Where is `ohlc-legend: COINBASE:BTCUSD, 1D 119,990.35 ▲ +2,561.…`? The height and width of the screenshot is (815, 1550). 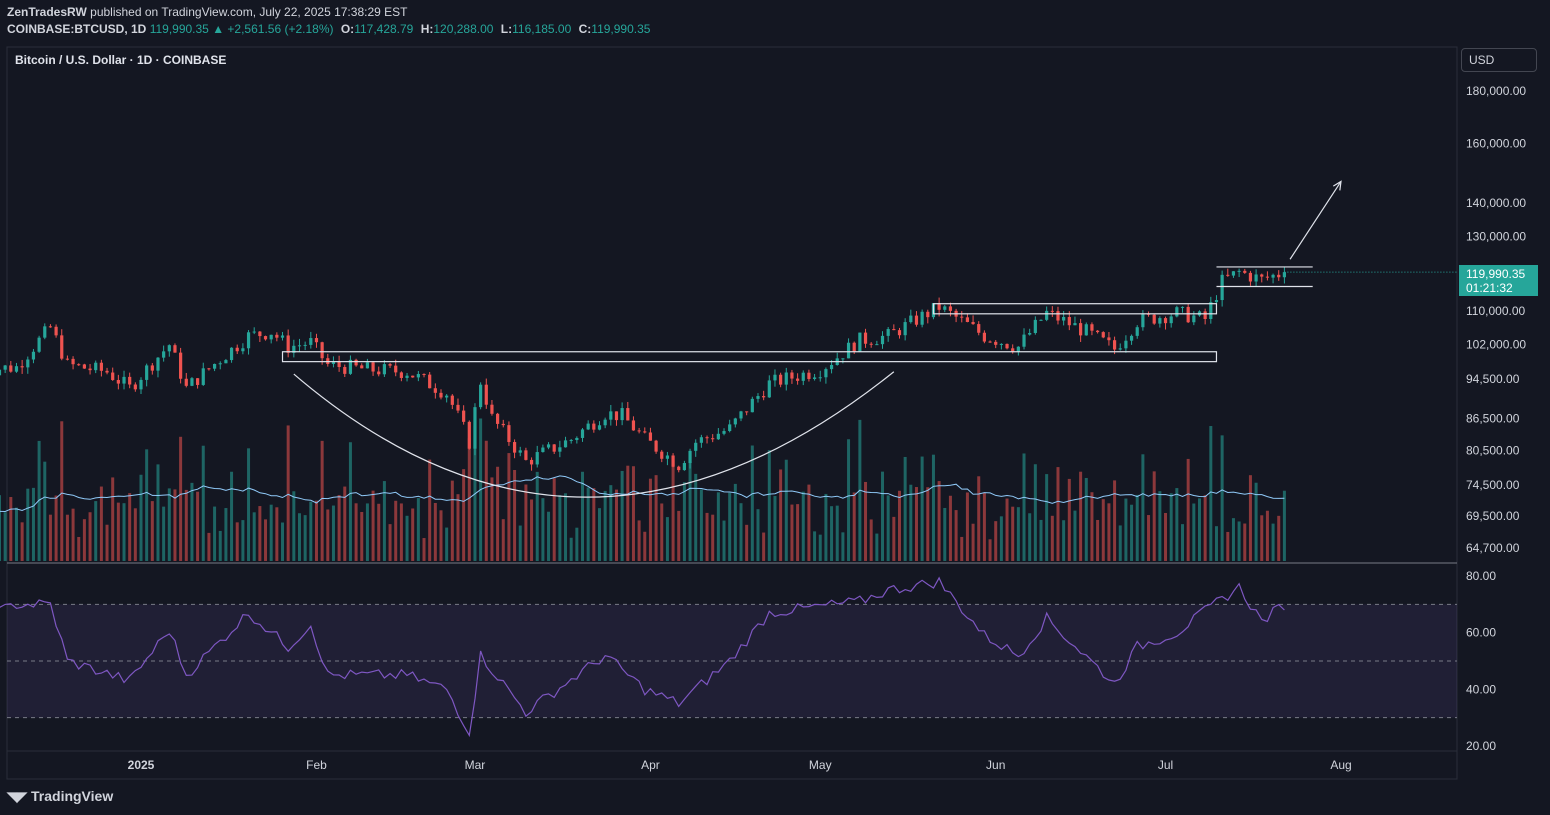 ohlc-legend: COINBASE:BTCUSD, 1D 119,990.35 ▲ +2,561.… is located at coordinates (328, 29).